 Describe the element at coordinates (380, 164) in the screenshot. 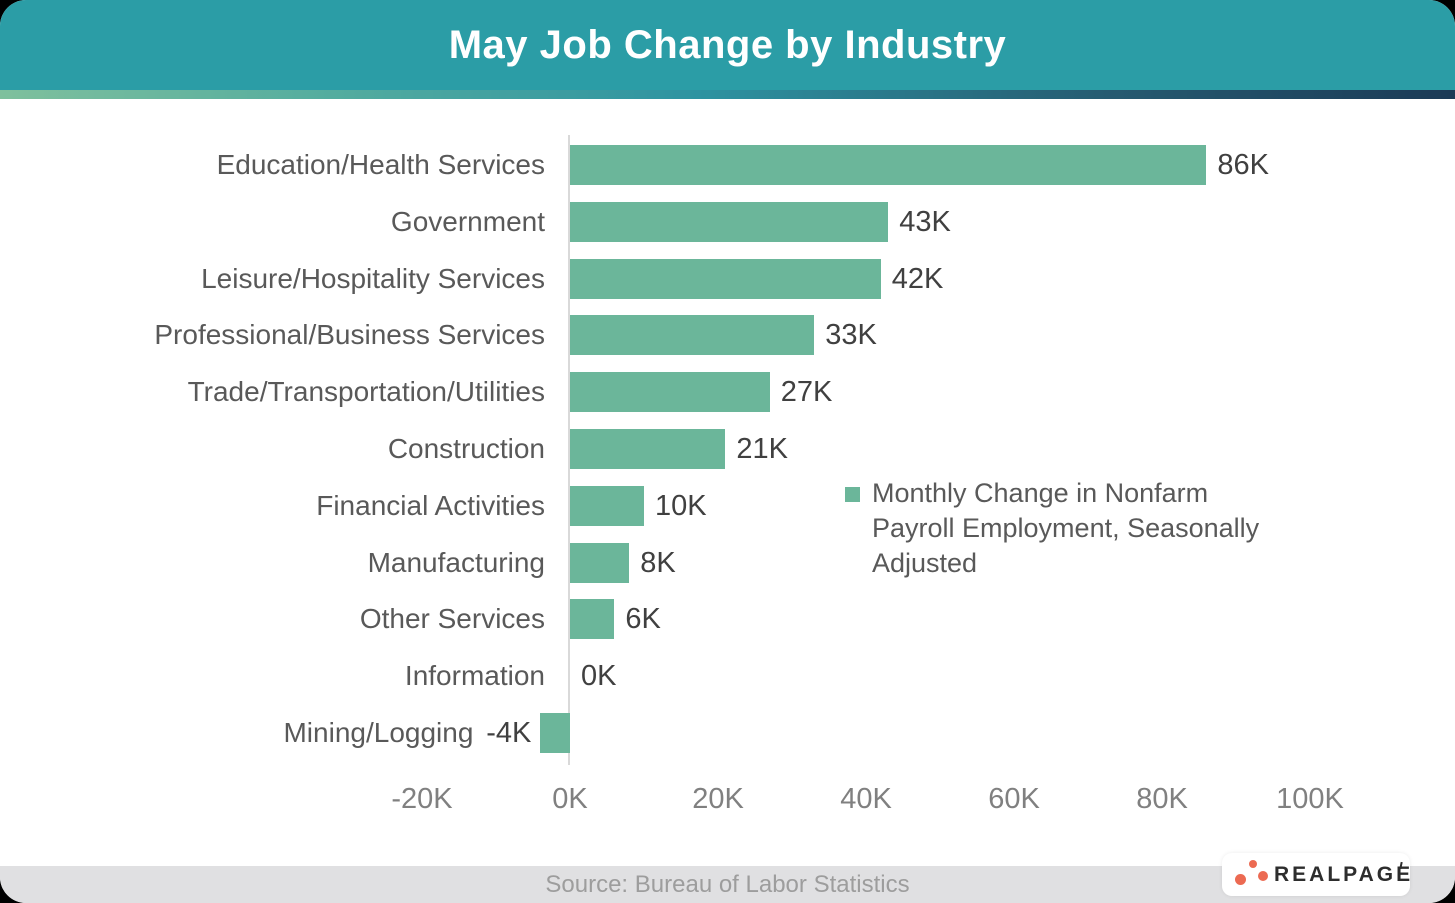

I see `category-label: Education/Health Services` at that location.